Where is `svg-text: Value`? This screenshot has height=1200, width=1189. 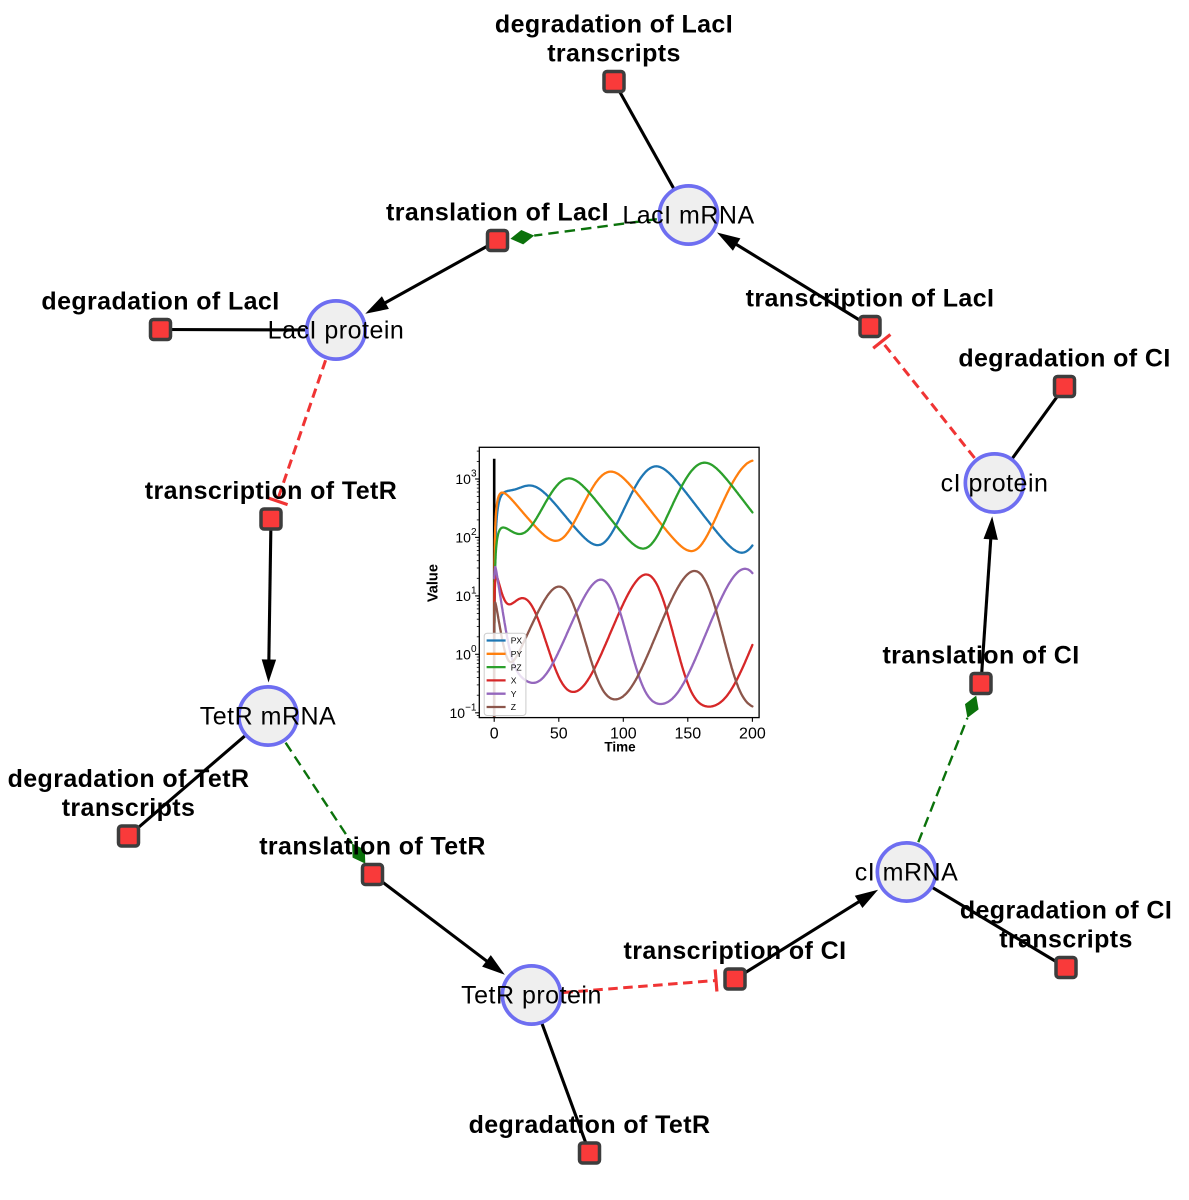
svg-text: Value is located at coordinates (434, 583).